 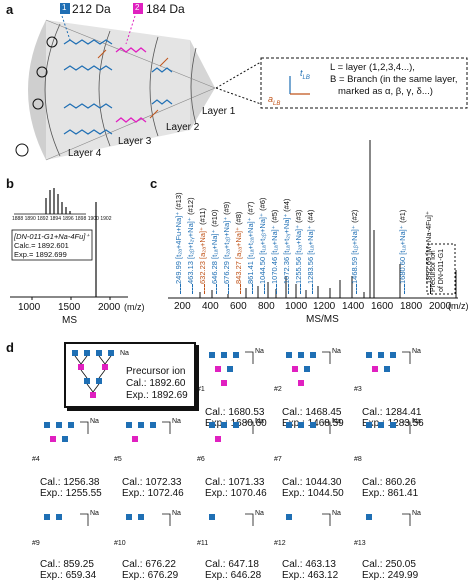 What do you see at coordinates (118, 459) in the screenshot?
I see `fragment-id: #5` at bounding box center [118, 459].